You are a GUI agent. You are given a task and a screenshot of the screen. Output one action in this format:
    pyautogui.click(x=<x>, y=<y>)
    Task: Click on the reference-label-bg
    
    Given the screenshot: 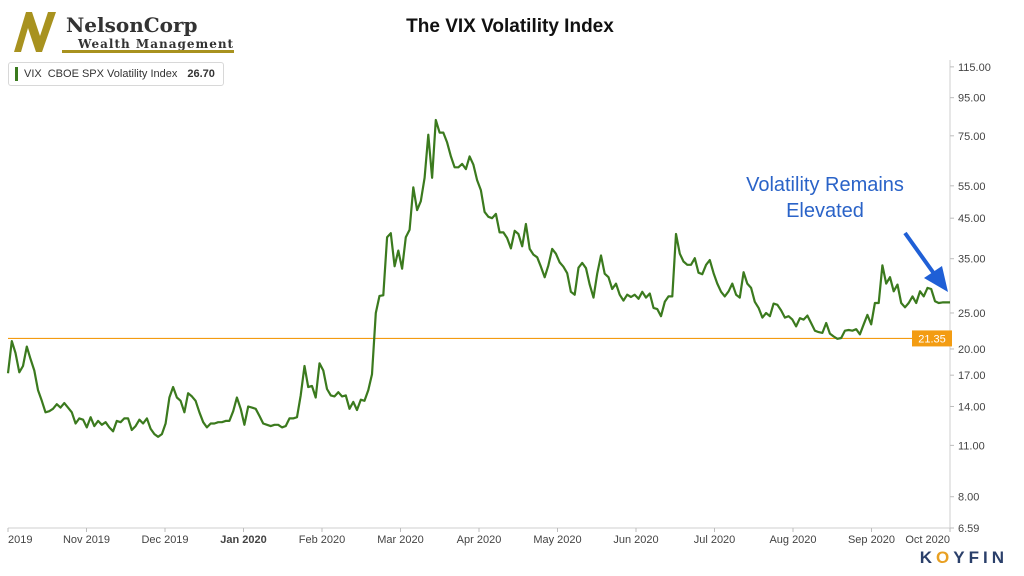 What is the action you would take?
    pyautogui.click(x=932, y=338)
    